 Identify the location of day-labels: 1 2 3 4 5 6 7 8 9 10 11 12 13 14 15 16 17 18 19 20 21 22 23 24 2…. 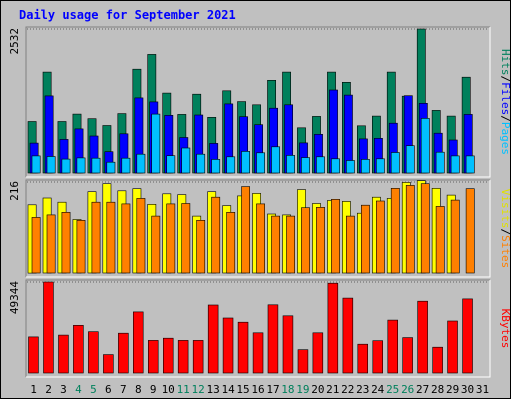
(259, 389).